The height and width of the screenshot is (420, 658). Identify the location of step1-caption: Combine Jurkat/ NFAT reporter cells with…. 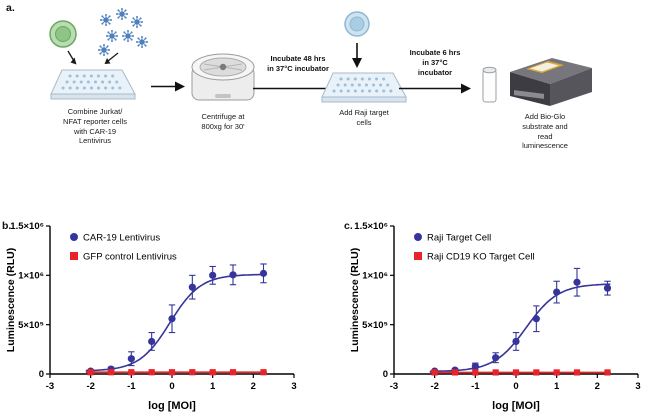
(95, 126).